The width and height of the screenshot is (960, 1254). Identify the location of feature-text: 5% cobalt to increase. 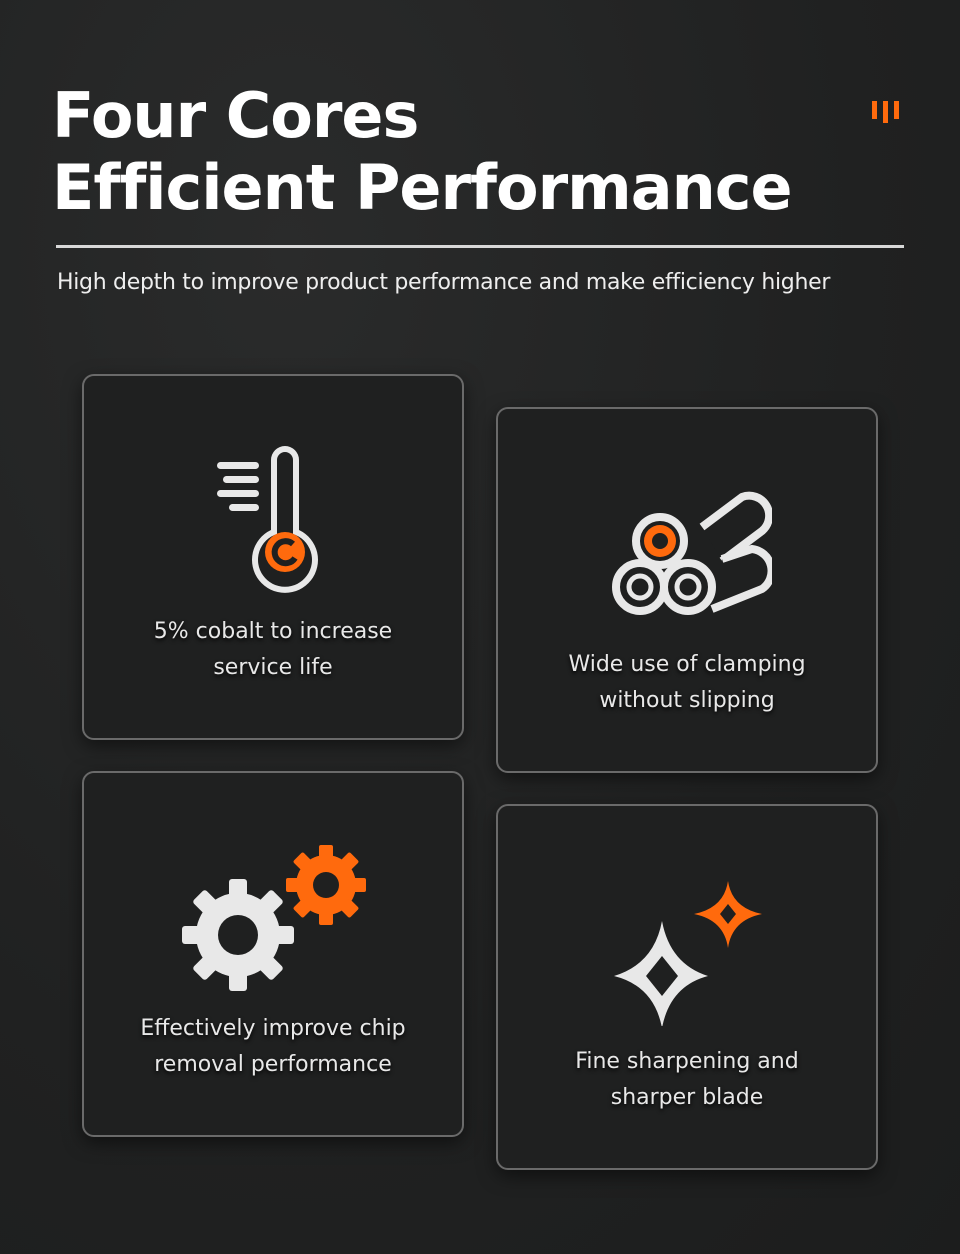
(273, 631).